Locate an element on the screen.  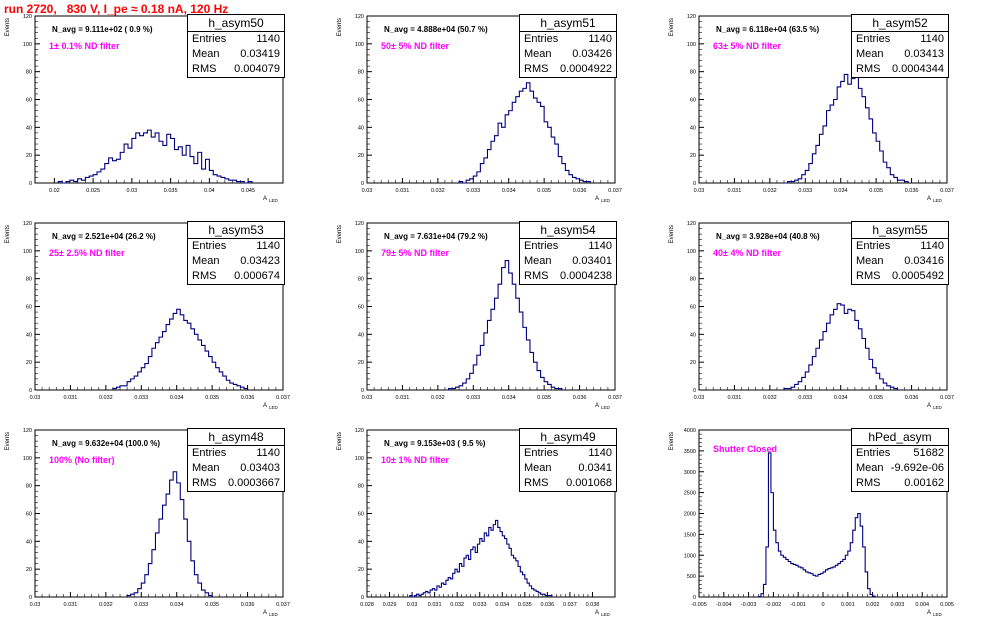
x-tick-label: 0.033 is located at coordinates (473, 191).